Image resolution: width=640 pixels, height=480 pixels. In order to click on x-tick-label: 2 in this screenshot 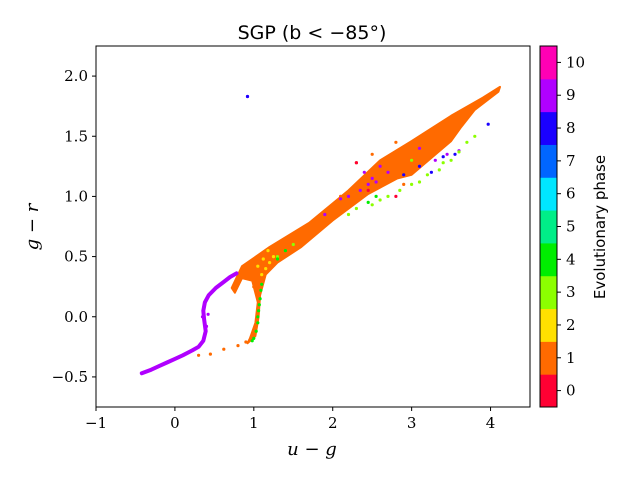, I will do `click(333, 423)`.